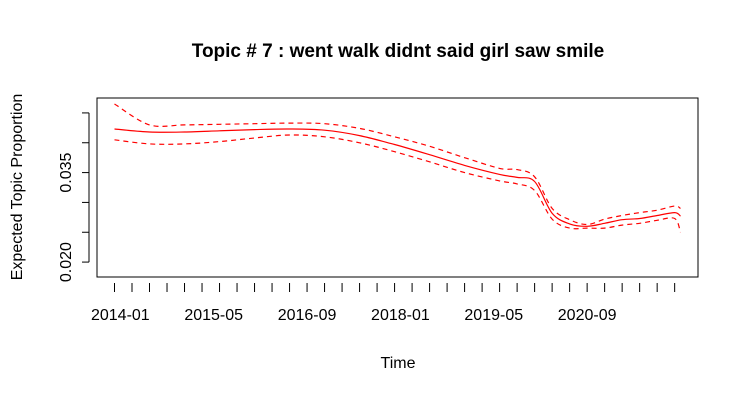 The image size is (750, 400). Describe the element at coordinates (66, 262) in the screenshot. I see `y-tick-label: 0.020` at that location.